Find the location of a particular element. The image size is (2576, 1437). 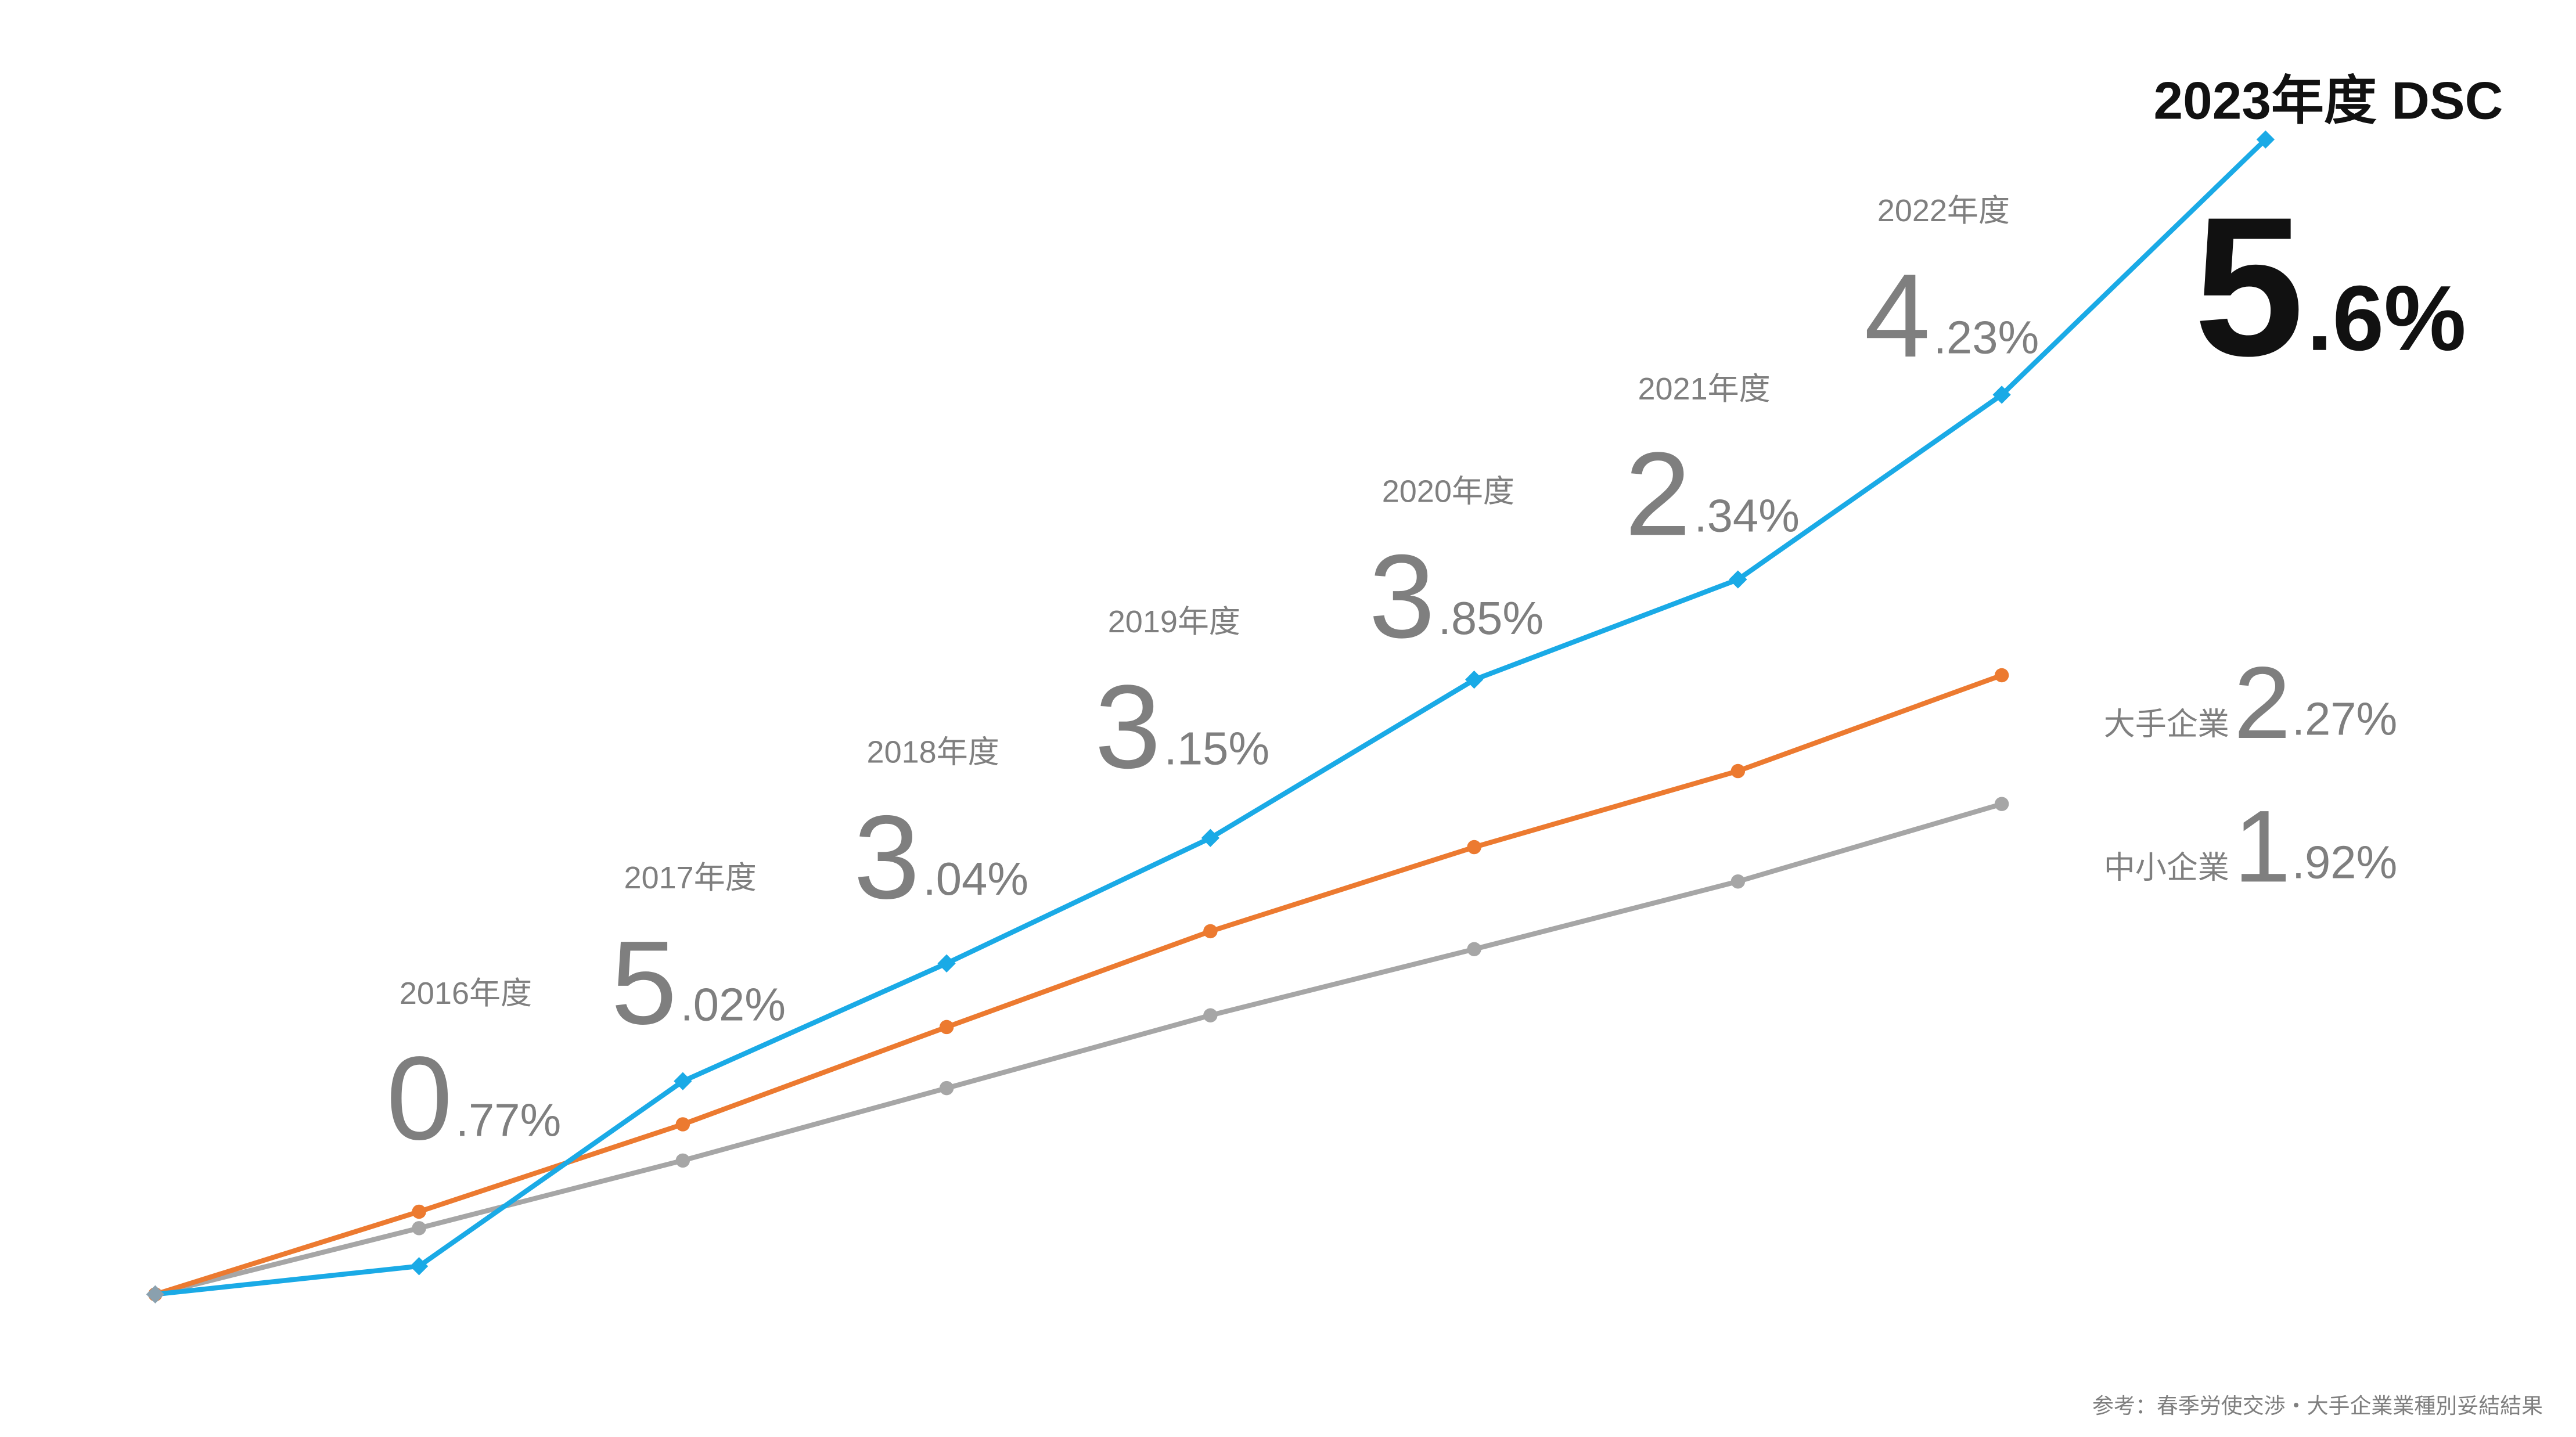

annotation-whole: 4 is located at coordinates (1897, 316).